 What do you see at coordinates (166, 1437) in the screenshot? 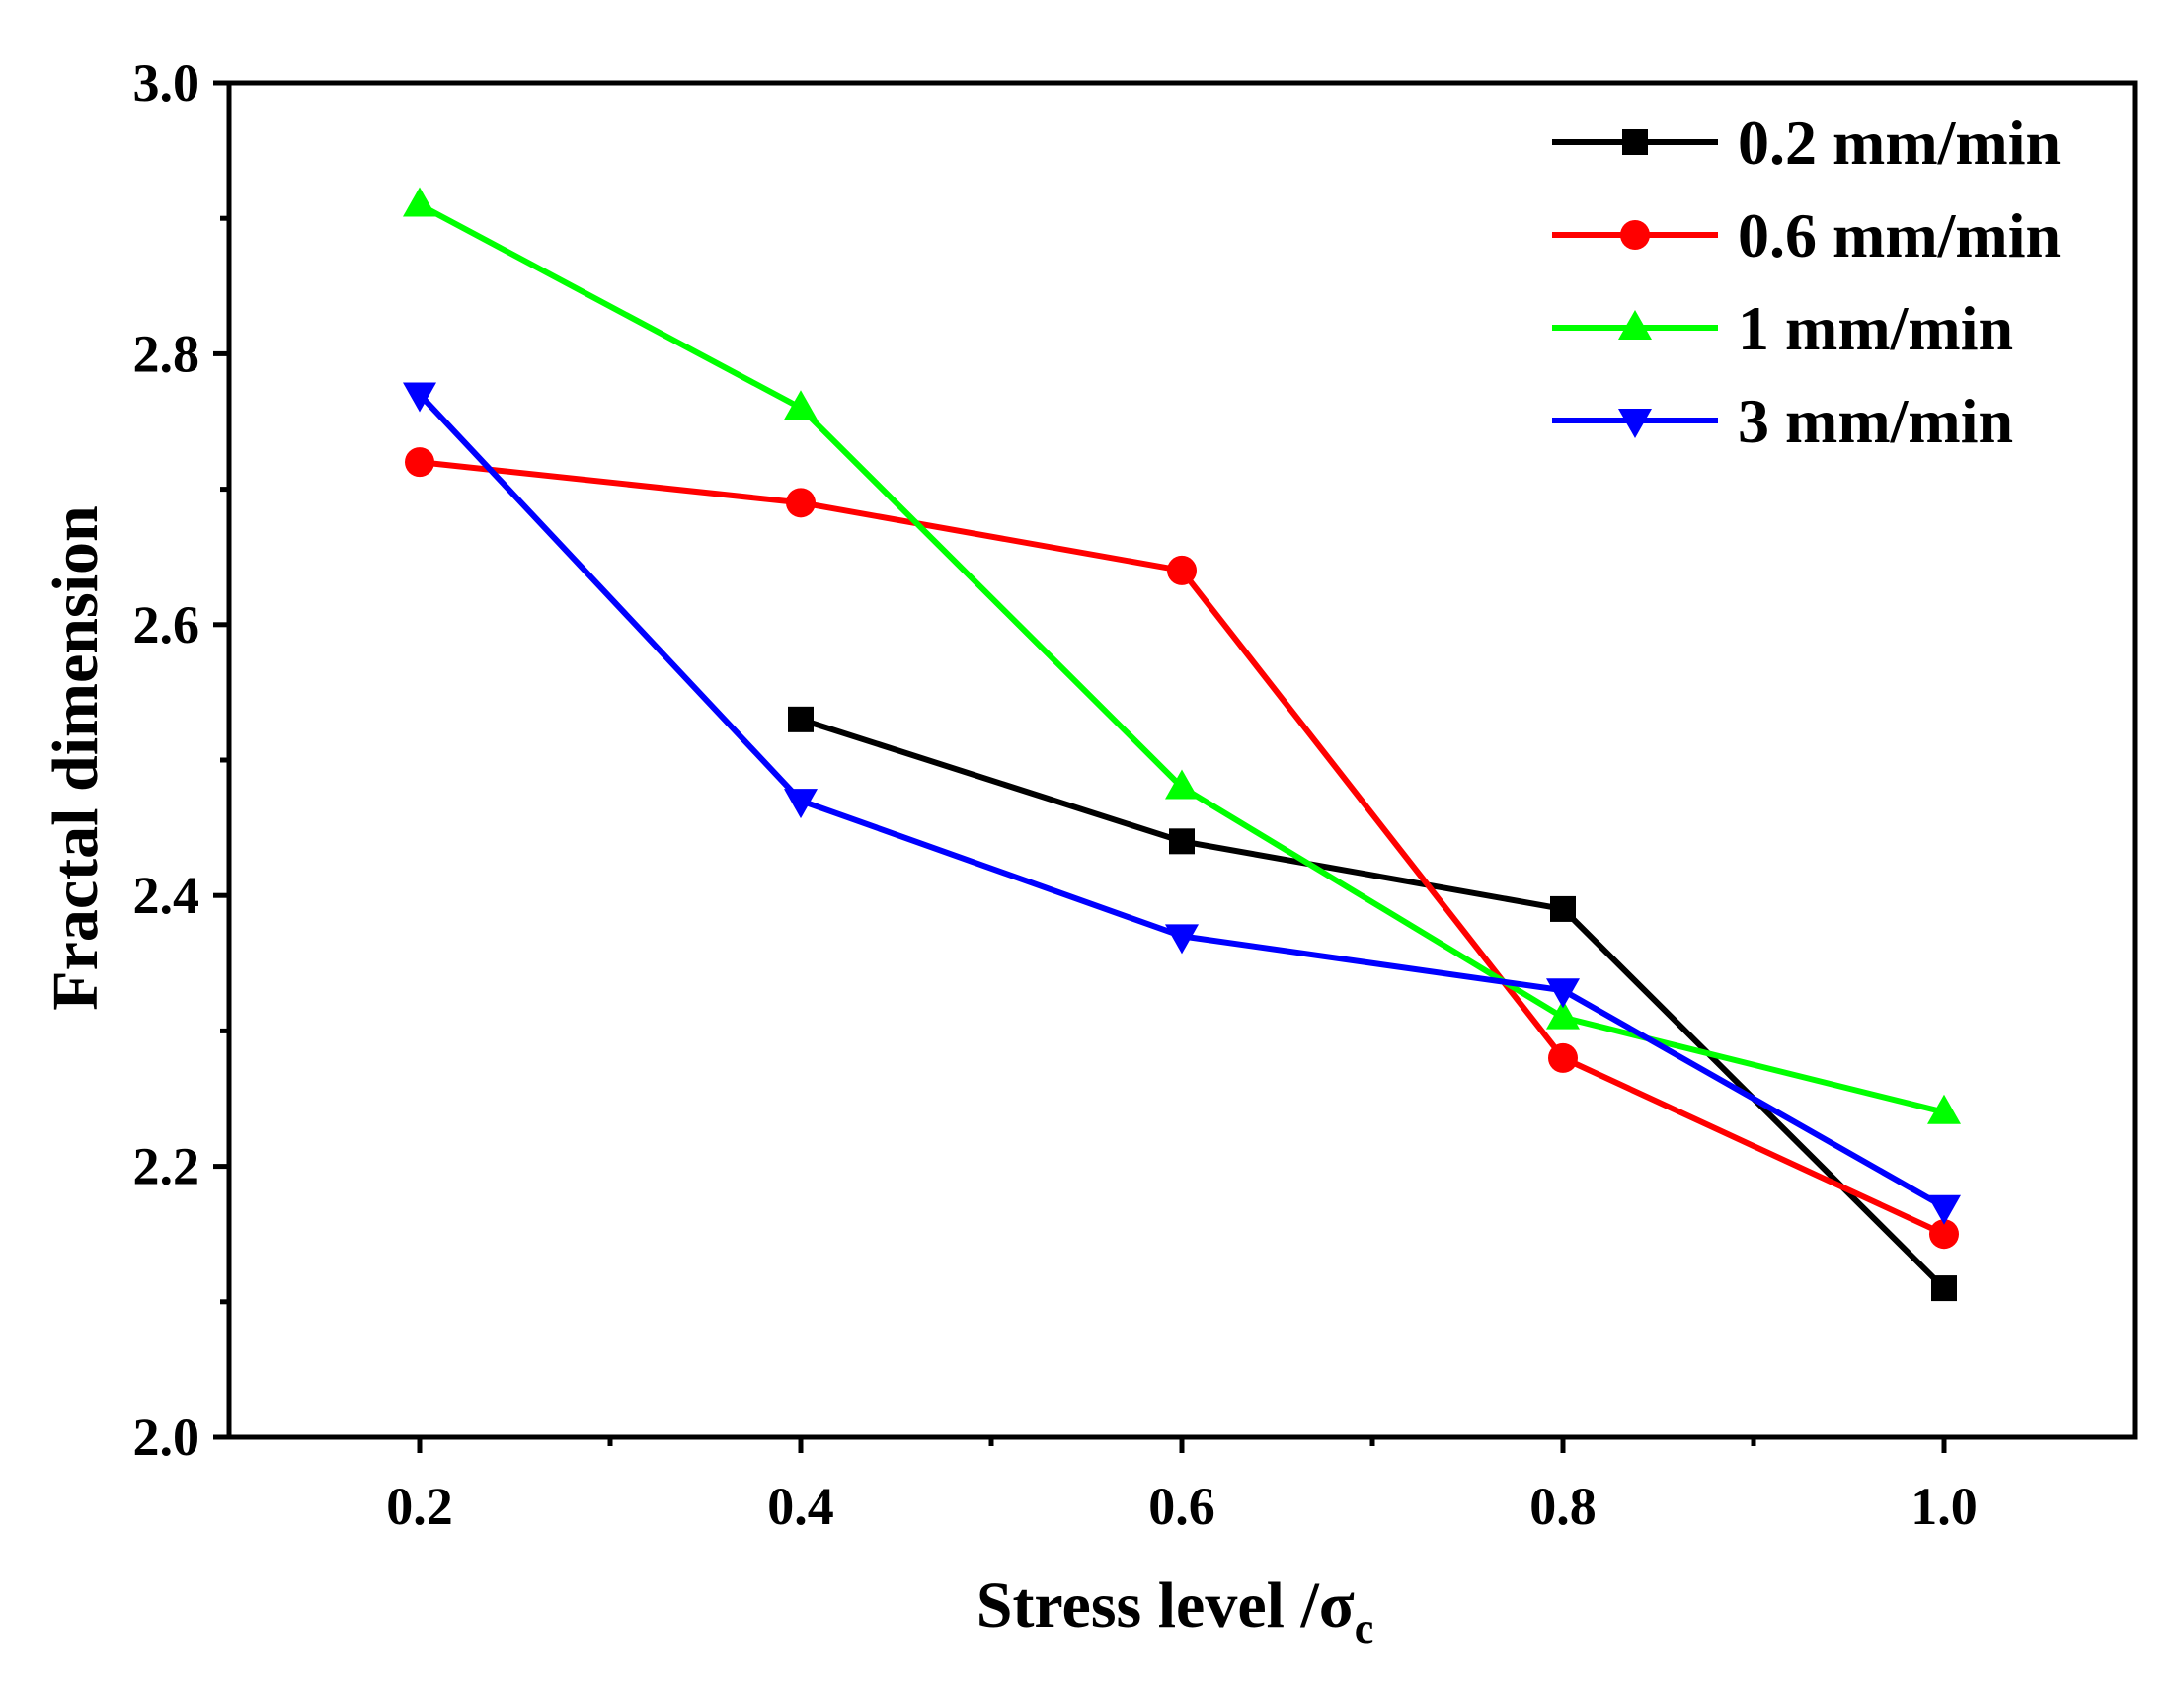
I see `y-tick-label: 2.0` at bounding box center [166, 1437].